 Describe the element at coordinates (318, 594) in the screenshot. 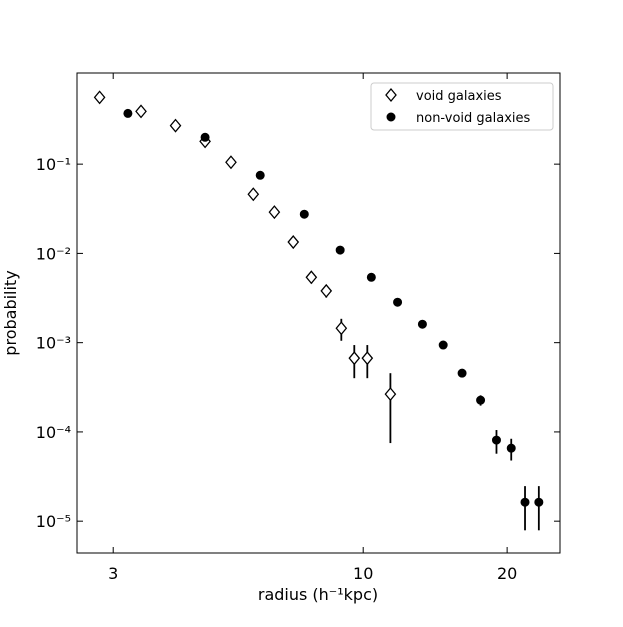

I see `x-axis-label: radius (h⁻¹kpc)` at that location.